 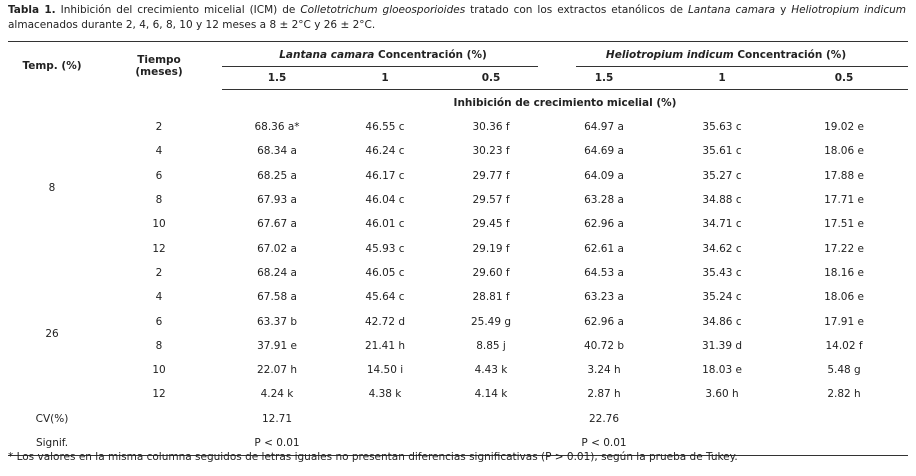 I want to click on caption-text: Heliotropium indicum, so click(x=848, y=10).